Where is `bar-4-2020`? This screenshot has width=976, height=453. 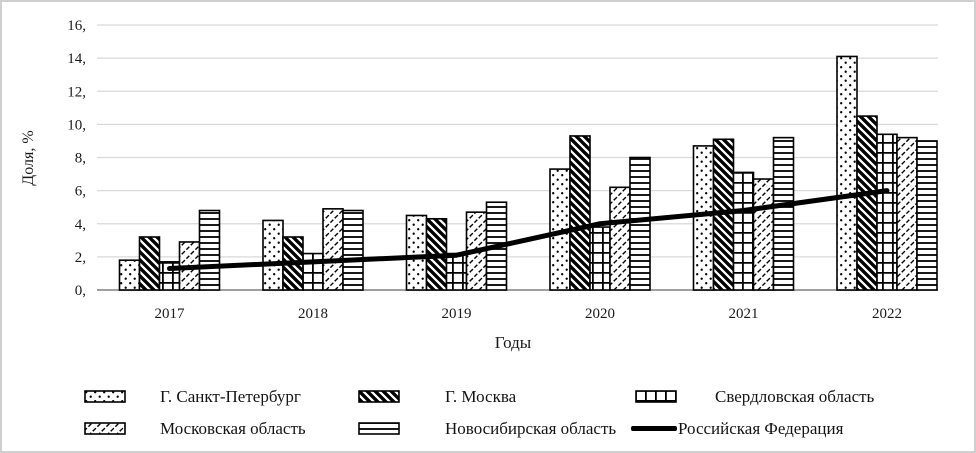
bar-4-2020 is located at coordinates (640, 223).